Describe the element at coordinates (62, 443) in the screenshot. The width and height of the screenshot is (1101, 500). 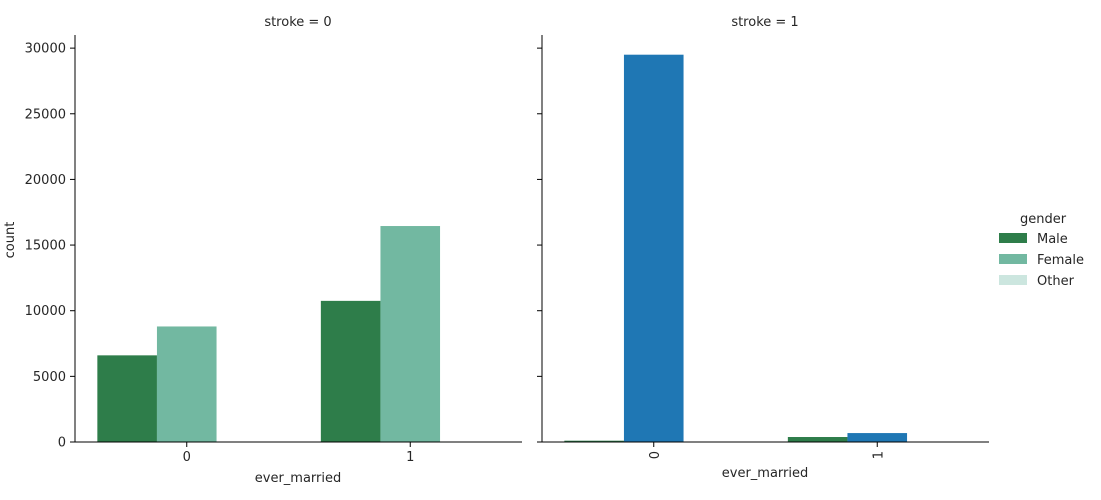
I see `y-tick-label: 0` at that location.